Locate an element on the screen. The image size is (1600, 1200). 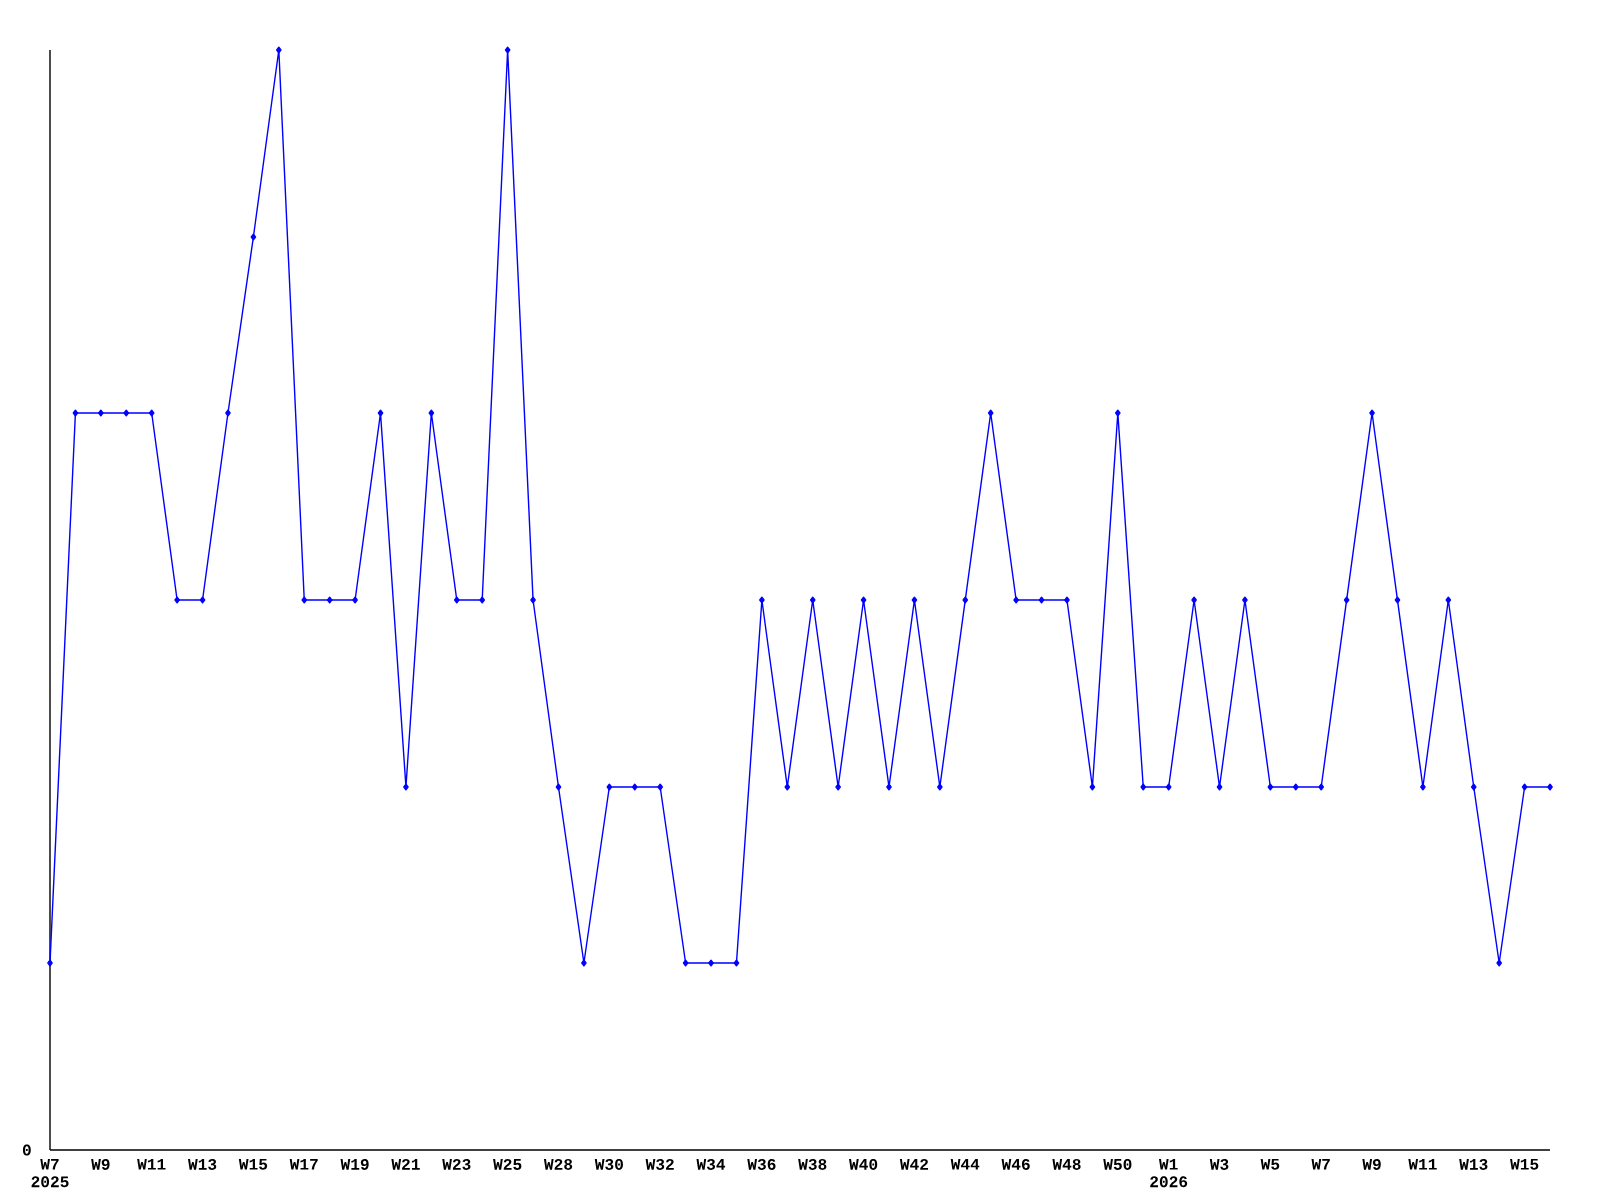
x-tick-label: W46 is located at coordinates (1015, 1164).